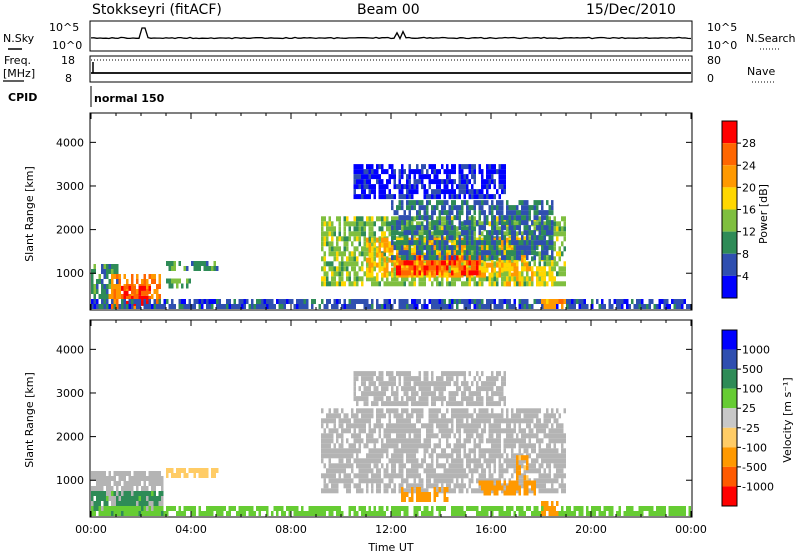 Image resolution: width=800 pixels, height=554 pixels. Describe the element at coordinates (729, 198) in the screenshot. I see `colorbar-segment` at that location.